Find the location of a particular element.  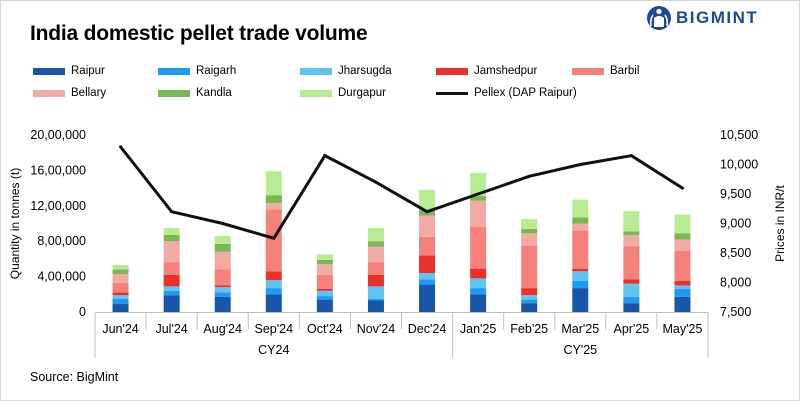

bigmint-logo: BIGMINT is located at coordinates (702, 18).